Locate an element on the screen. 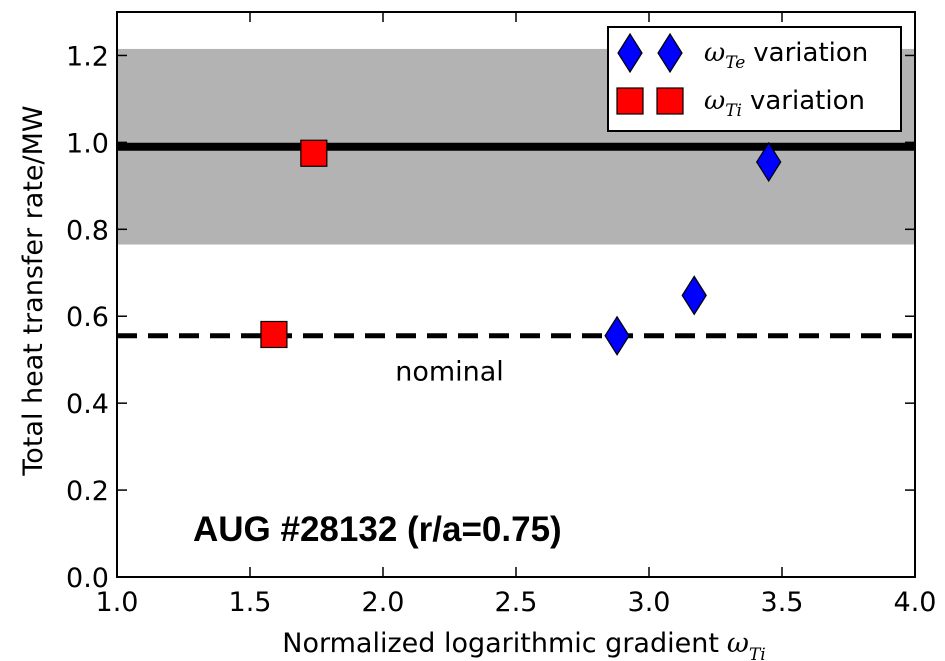 The height and width of the screenshot is (661, 945). chart-title: AUG #28132 (r/a=0.75) is located at coordinates (377, 529).